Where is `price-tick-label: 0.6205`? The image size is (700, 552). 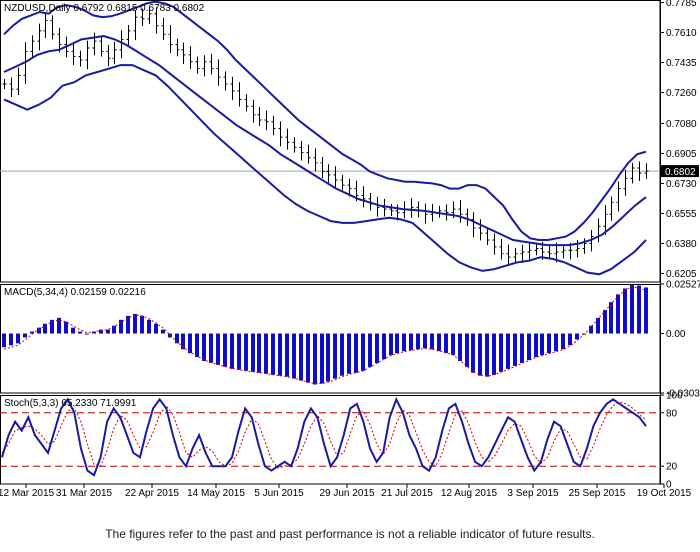 price-tick-label: 0.6205 is located at coordinates (681, 274).